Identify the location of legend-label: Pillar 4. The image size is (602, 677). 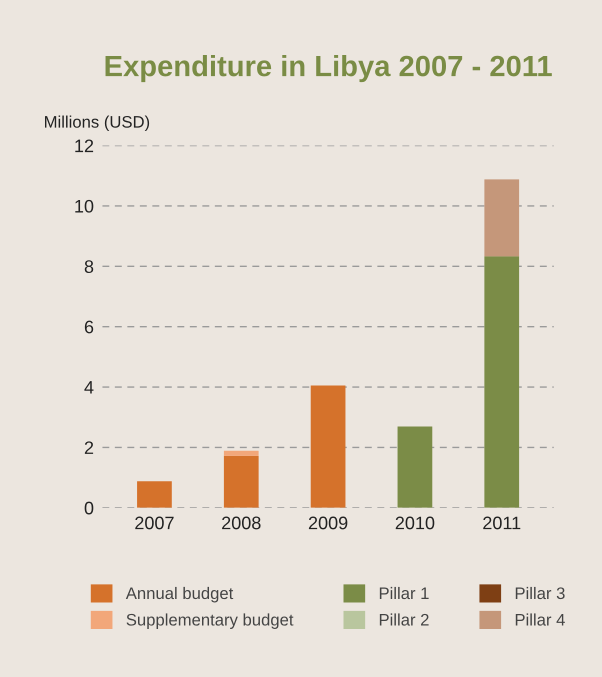
(540, 619).